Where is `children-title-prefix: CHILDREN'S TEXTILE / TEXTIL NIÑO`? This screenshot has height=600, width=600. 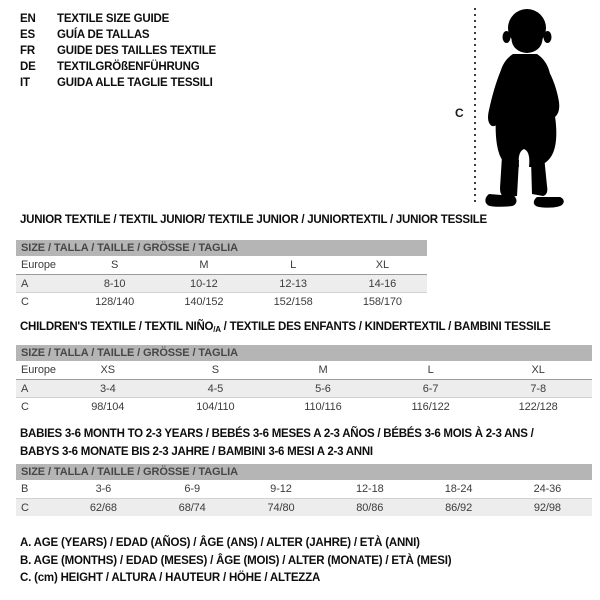
children-title-prefix: CHILDREN'S TEXTILE / TEXTIL NIÑO is located at coordinates (117, 327).